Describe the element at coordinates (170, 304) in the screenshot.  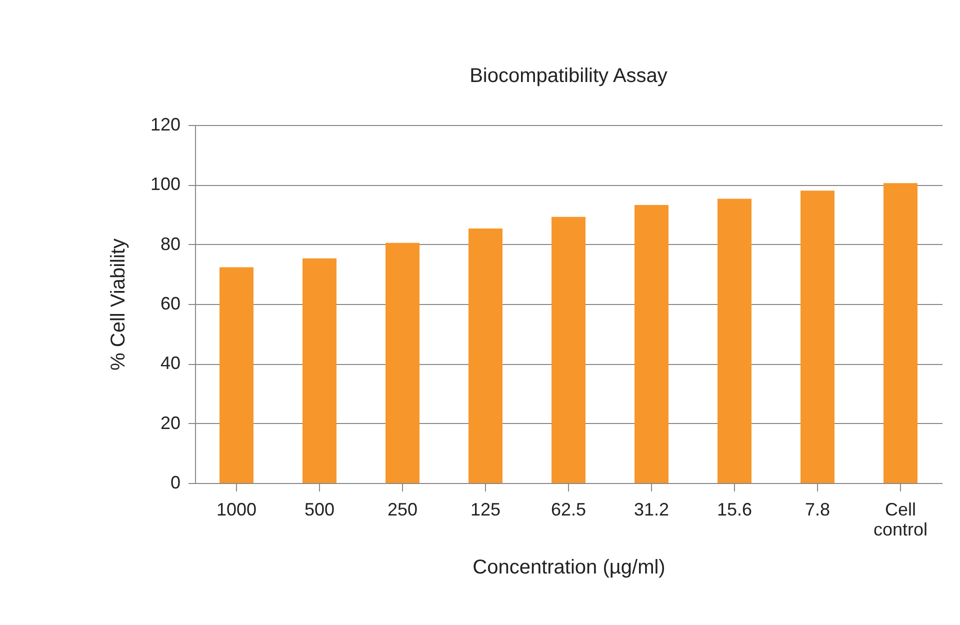
I see `y-tick-label: 60` at that location.